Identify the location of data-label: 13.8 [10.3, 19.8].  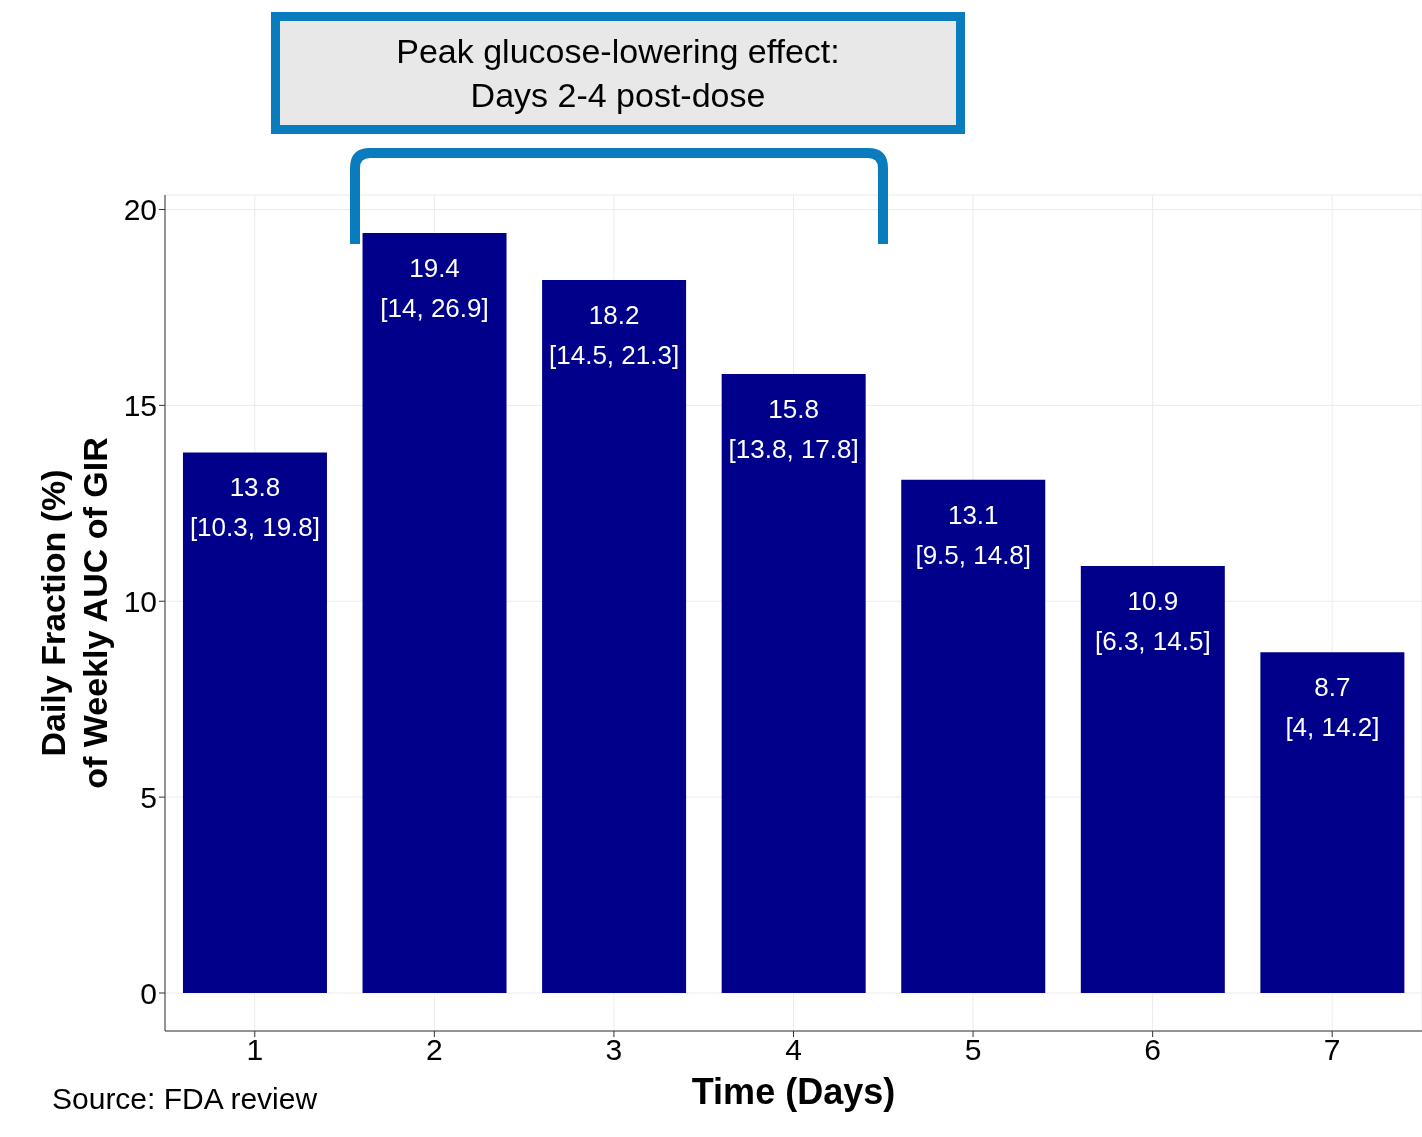
(255, 507).